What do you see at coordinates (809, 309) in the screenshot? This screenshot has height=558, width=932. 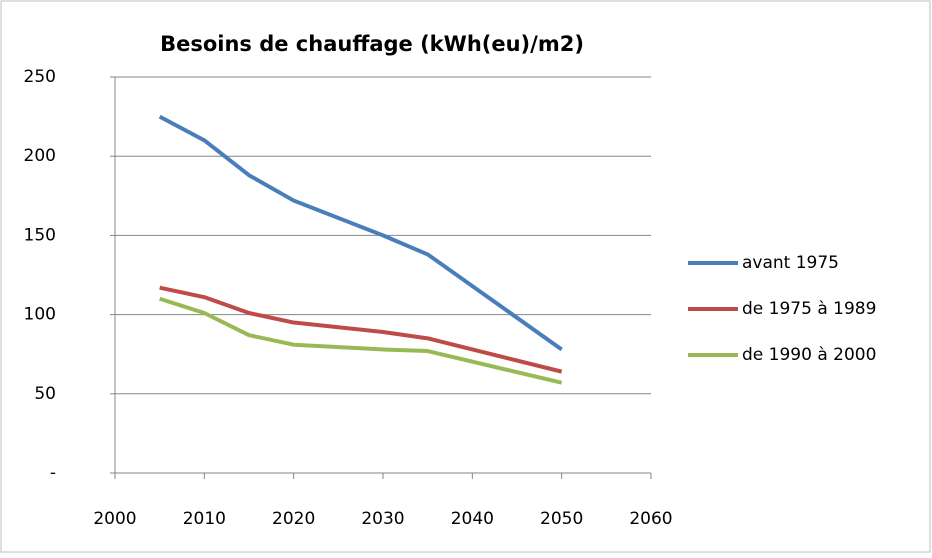 I see `legend-label: de 1975 à 1989` at bounding box center [809, 309].